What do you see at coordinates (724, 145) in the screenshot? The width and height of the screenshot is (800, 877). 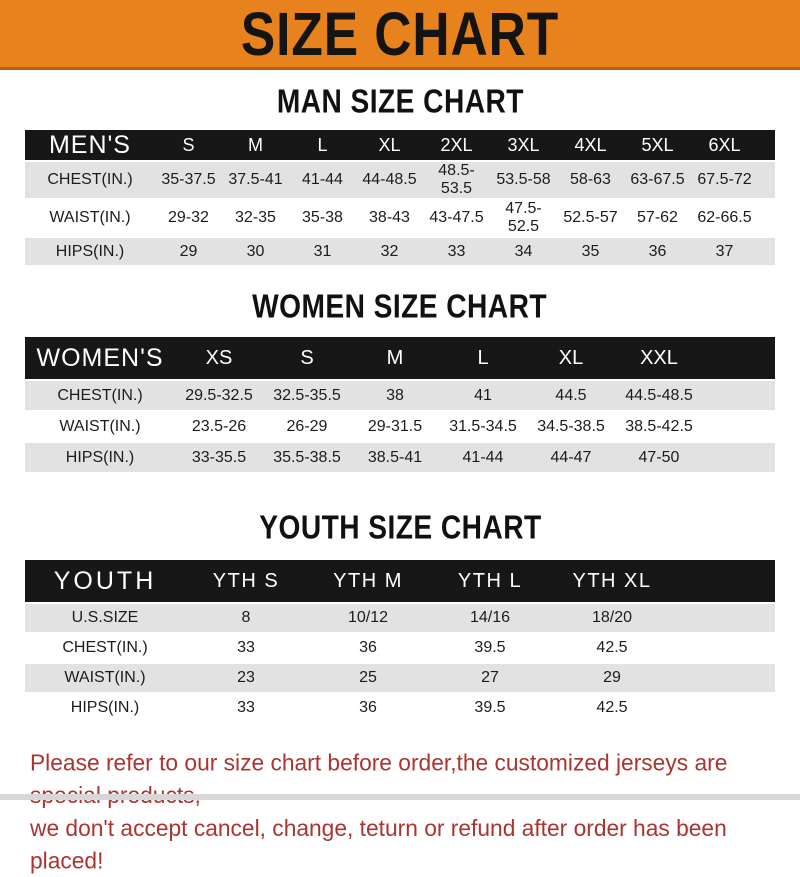 I see `size-column-header: 6XL` at bounding box center [724, 145].